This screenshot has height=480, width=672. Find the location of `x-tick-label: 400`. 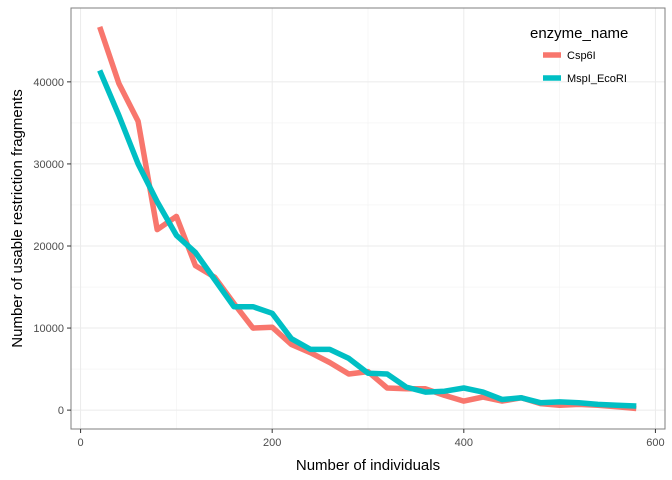

x-tick-label: 400 is located at coordinates (464, 443).